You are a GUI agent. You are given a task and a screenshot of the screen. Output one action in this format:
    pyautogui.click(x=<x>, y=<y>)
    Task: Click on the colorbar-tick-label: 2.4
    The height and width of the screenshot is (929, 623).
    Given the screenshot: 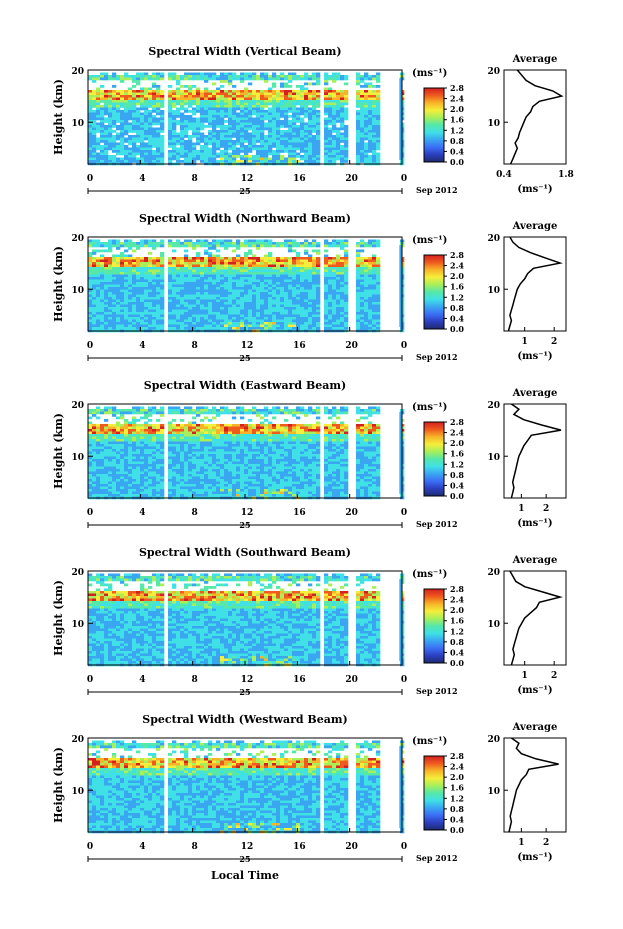 What is the action you would take?
    pyautogui.click(x=457, y=99)
    